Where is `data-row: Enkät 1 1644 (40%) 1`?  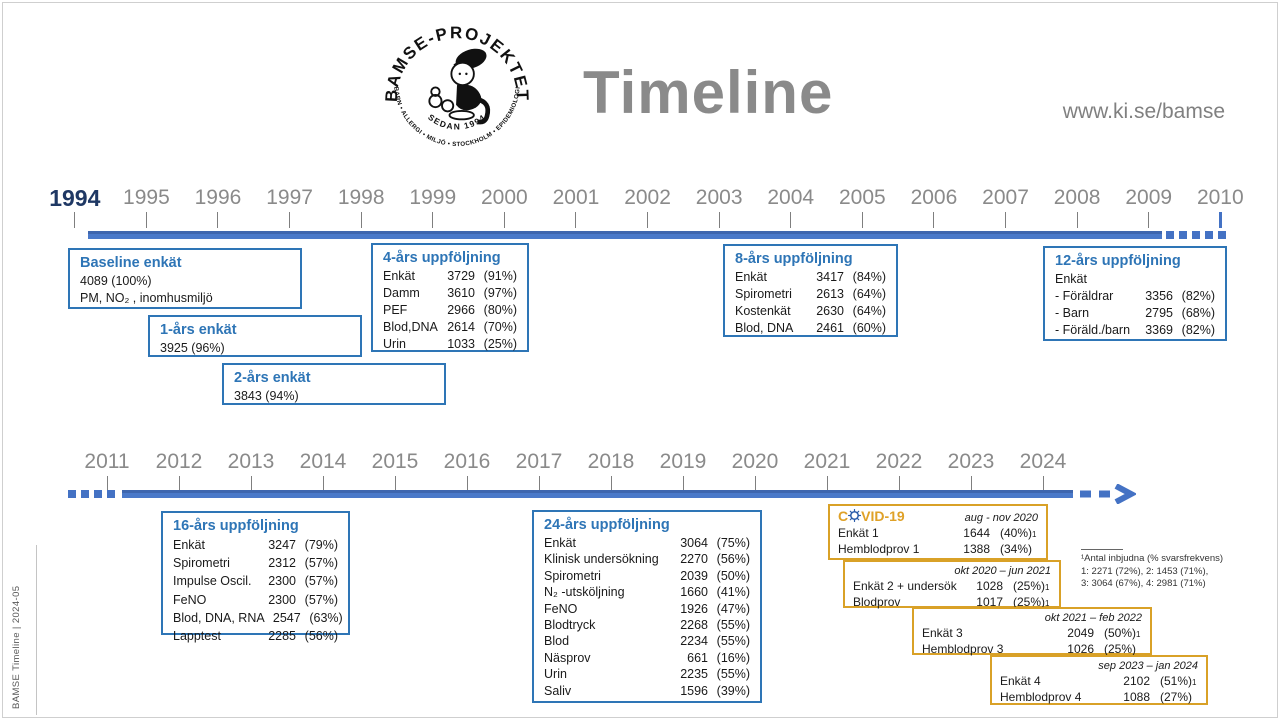
data-row: Enkät 1 1644 (40%) 1 is located at coordinates (938, 533).